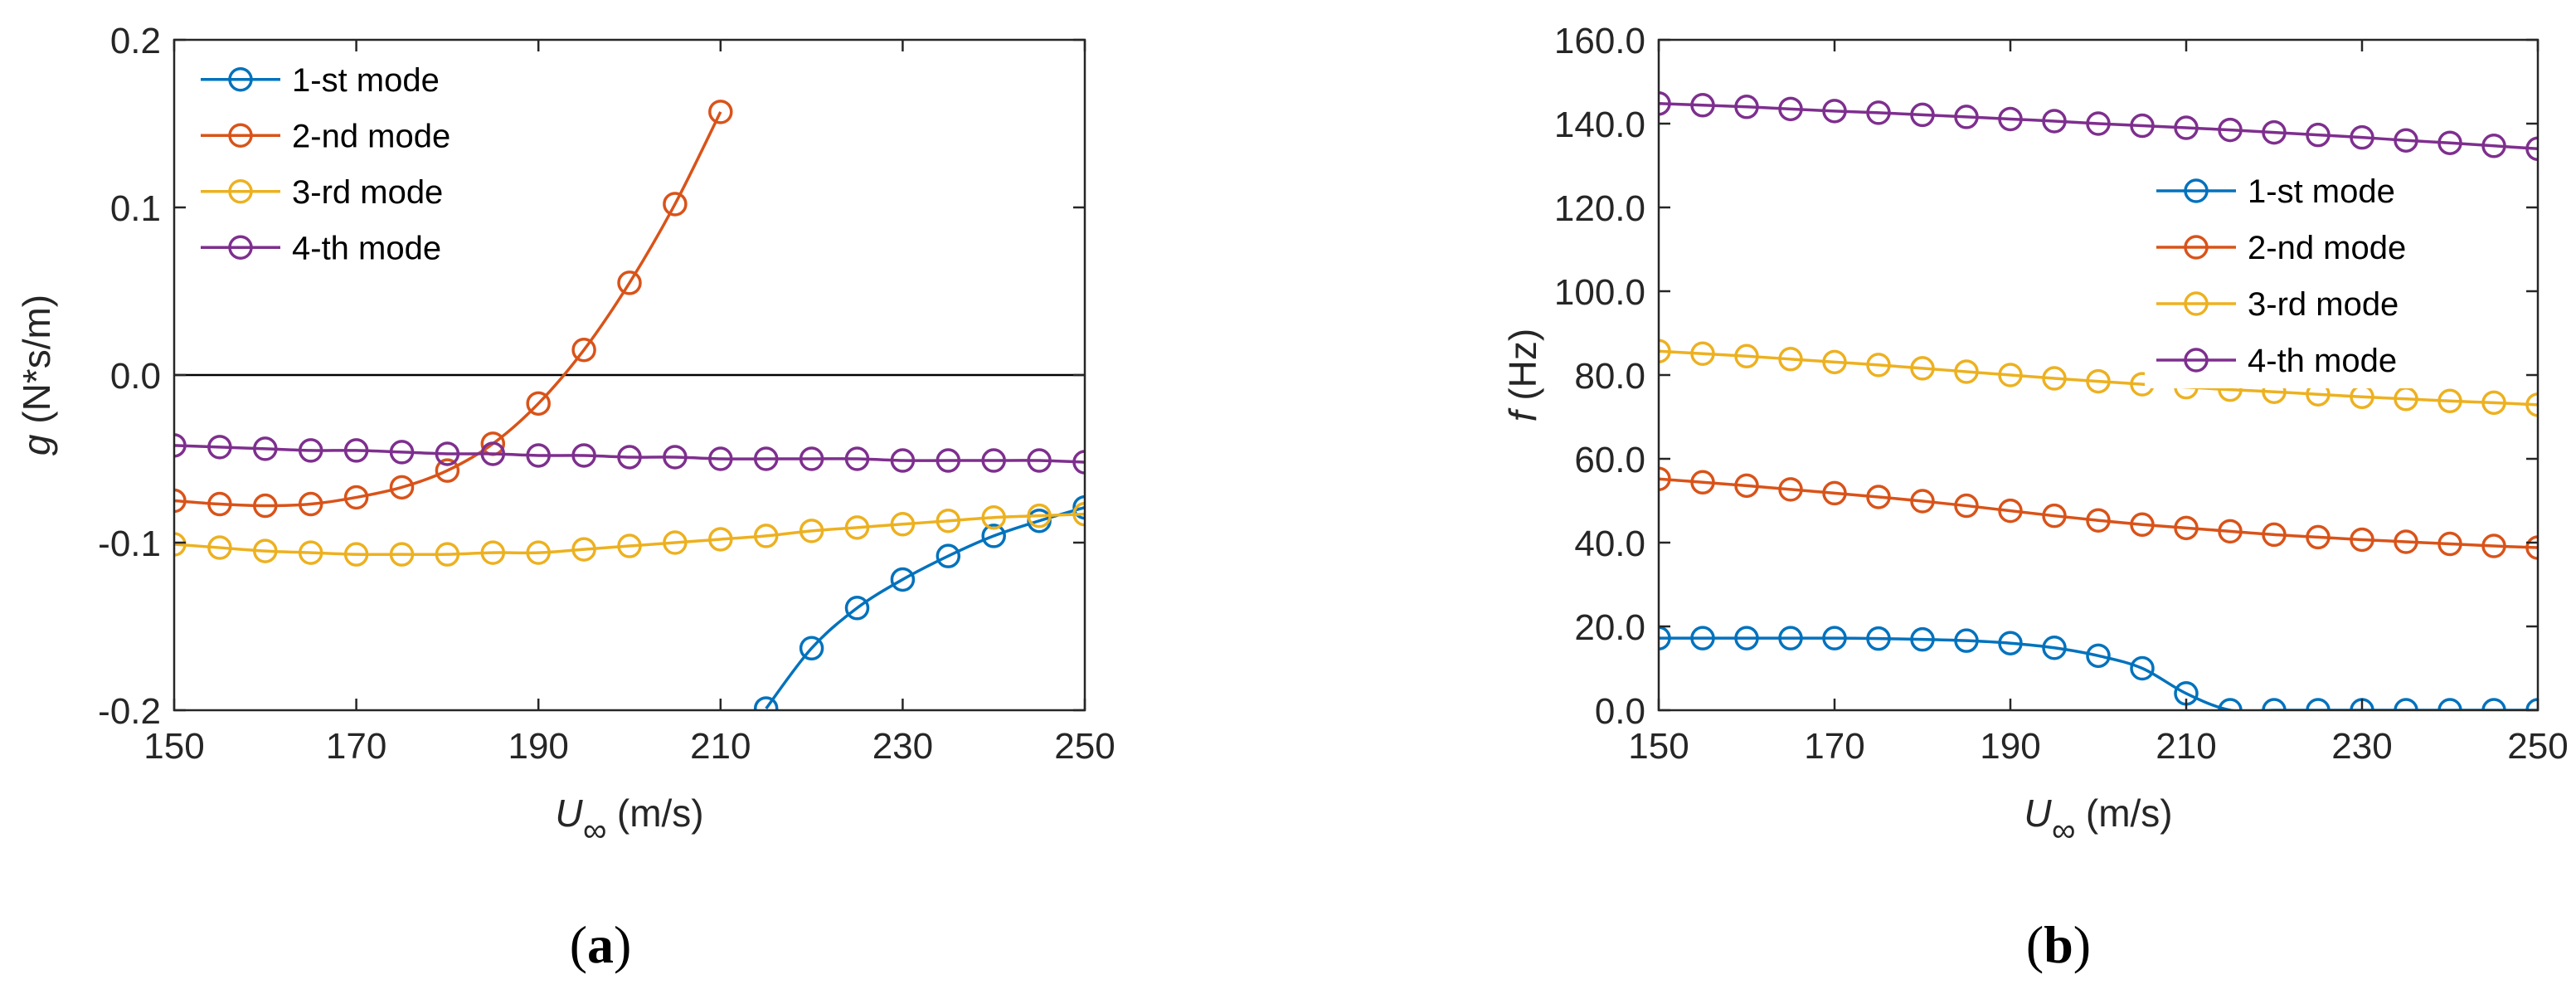 The height and width of the screenshot is (989, 2576). What do you see at coordinates (903, 746) in the screenshot?
I see `x-tick-label-a-5: 230` at bounding box center [903, 746].